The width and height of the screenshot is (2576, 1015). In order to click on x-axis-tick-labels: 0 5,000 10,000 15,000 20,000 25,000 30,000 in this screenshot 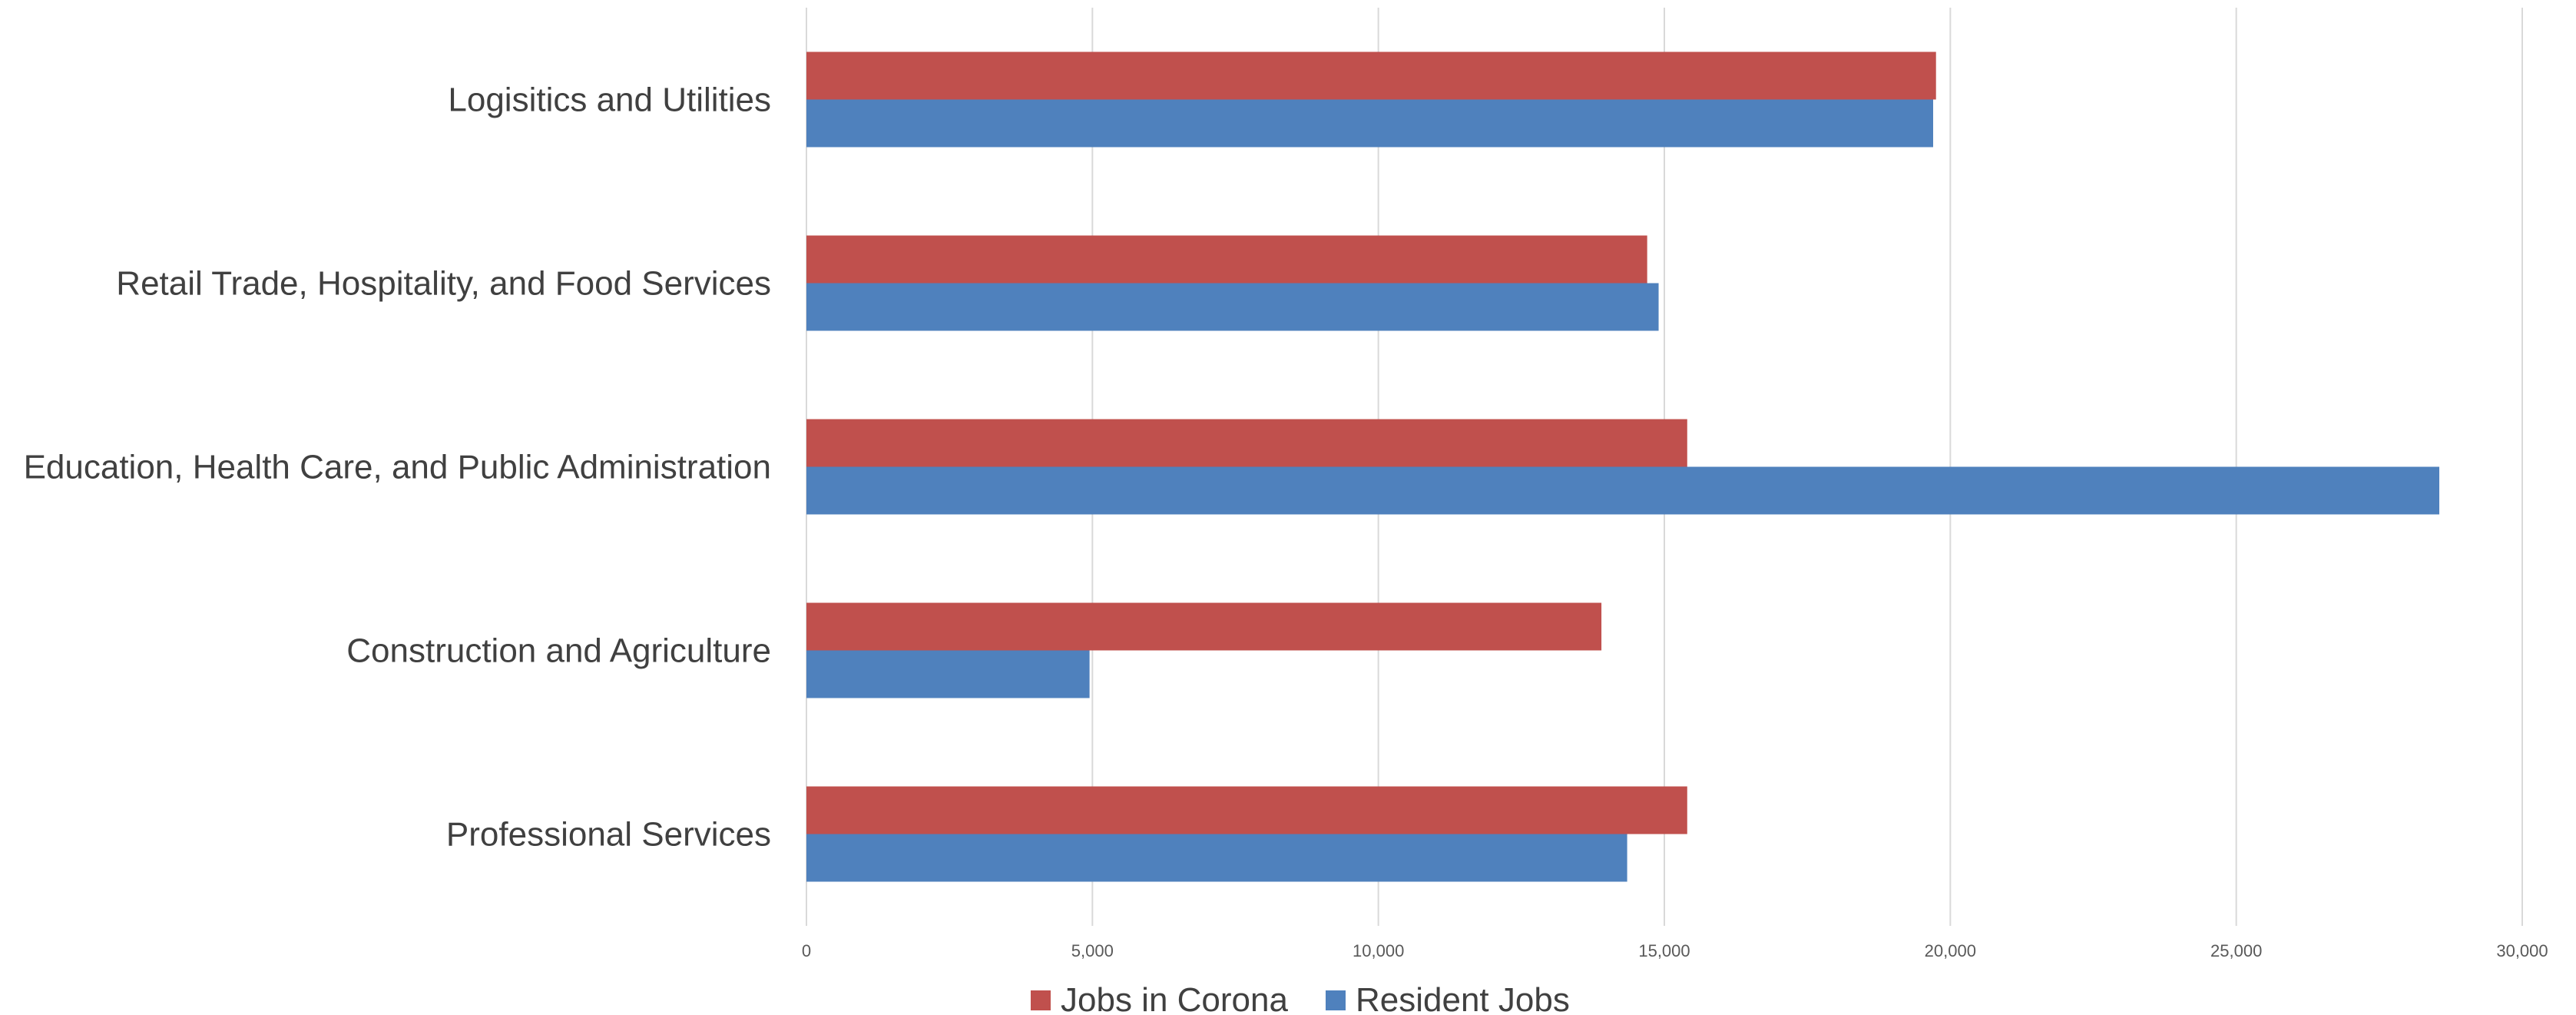, I will do `click(1675, 950)`.